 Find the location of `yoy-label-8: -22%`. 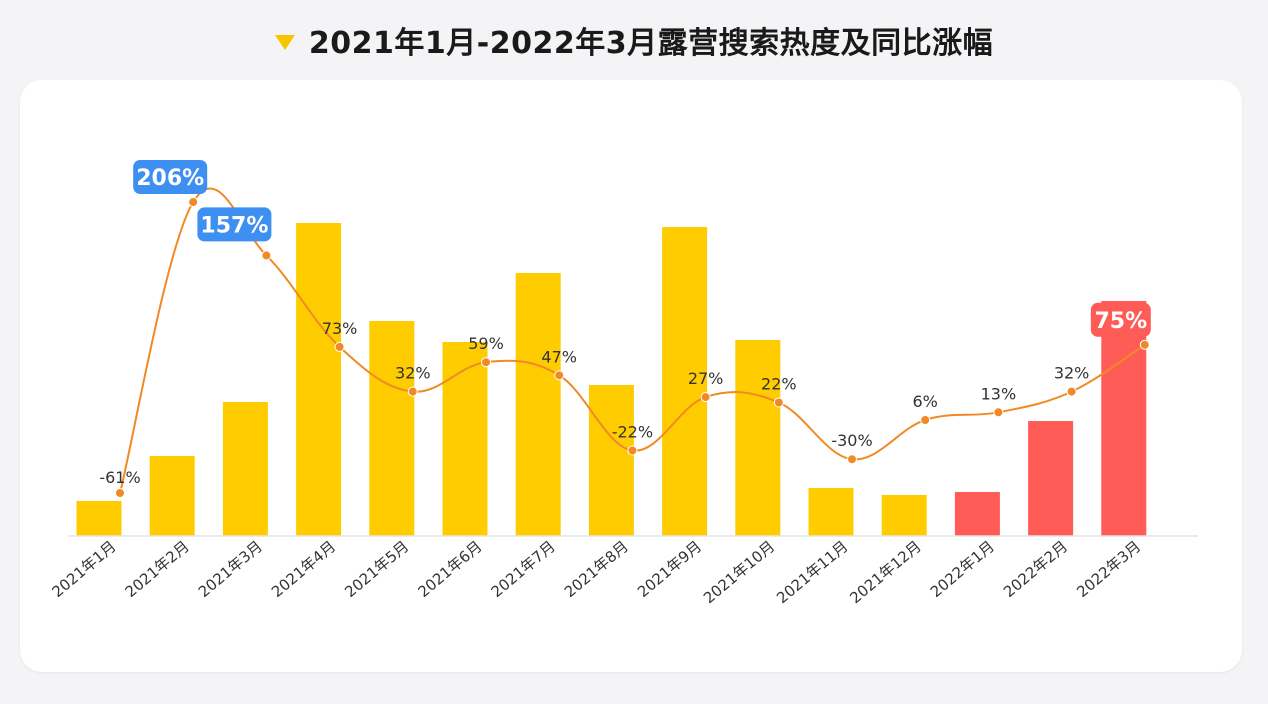

yoy-label-8: -22% is located at coordinates (632, 432).